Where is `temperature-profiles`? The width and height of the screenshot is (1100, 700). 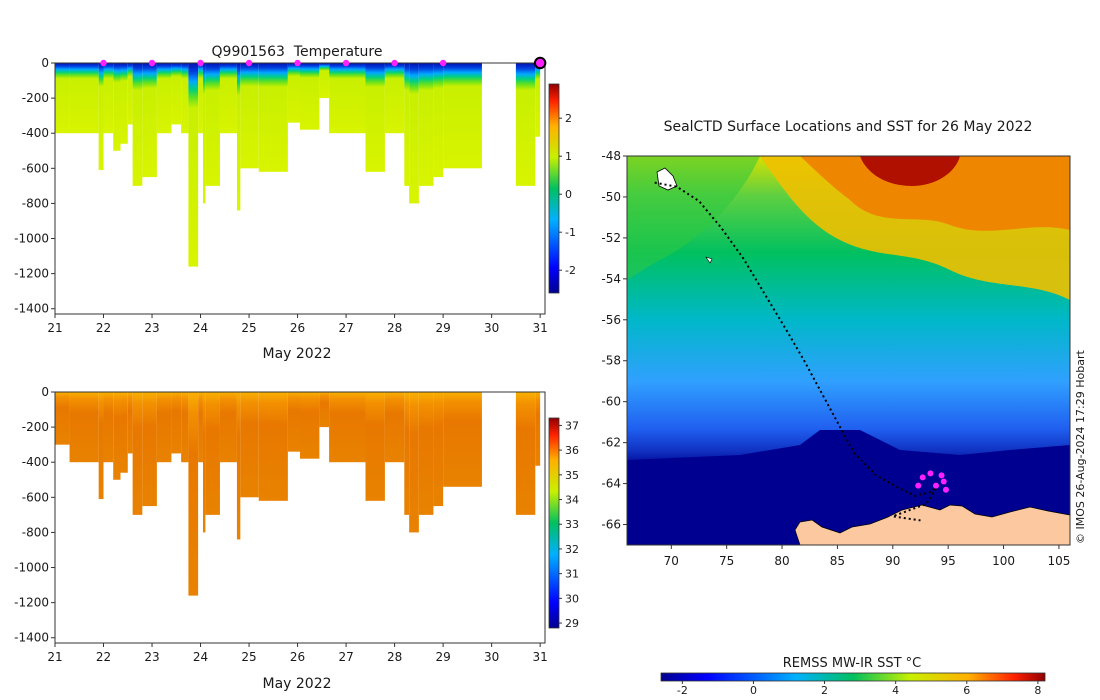 temperature-profiles is located at coordinates (298, 165).